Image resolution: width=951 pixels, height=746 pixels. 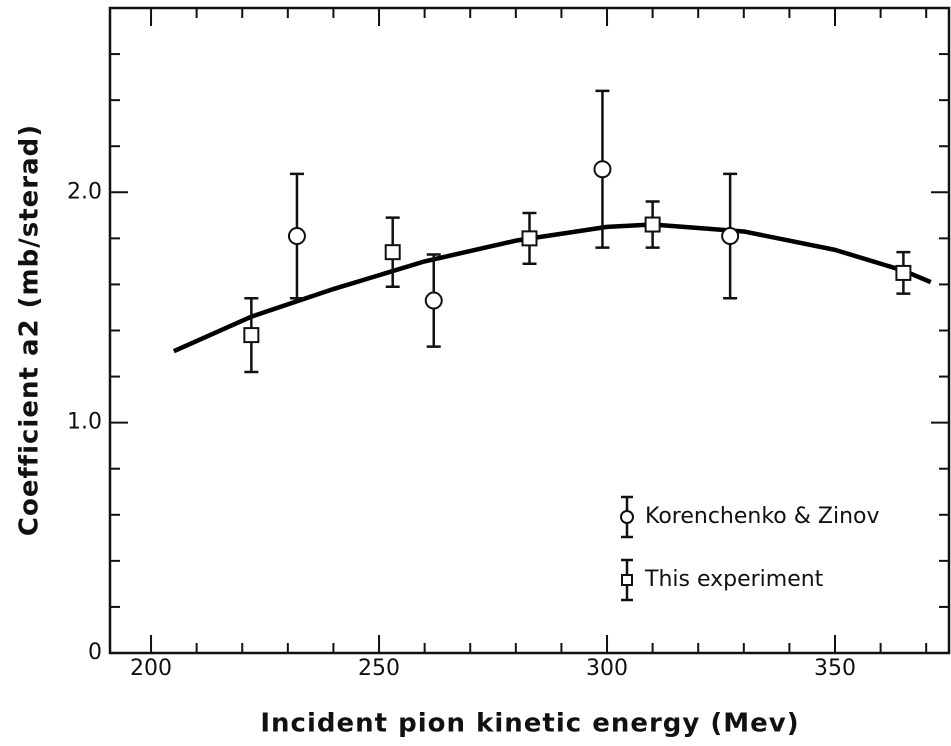 What do you see at coordinates (762, 516) in the screenshot?
I see `legend-label: Korenchenko & Zinov` at bounding box center [762, 516].